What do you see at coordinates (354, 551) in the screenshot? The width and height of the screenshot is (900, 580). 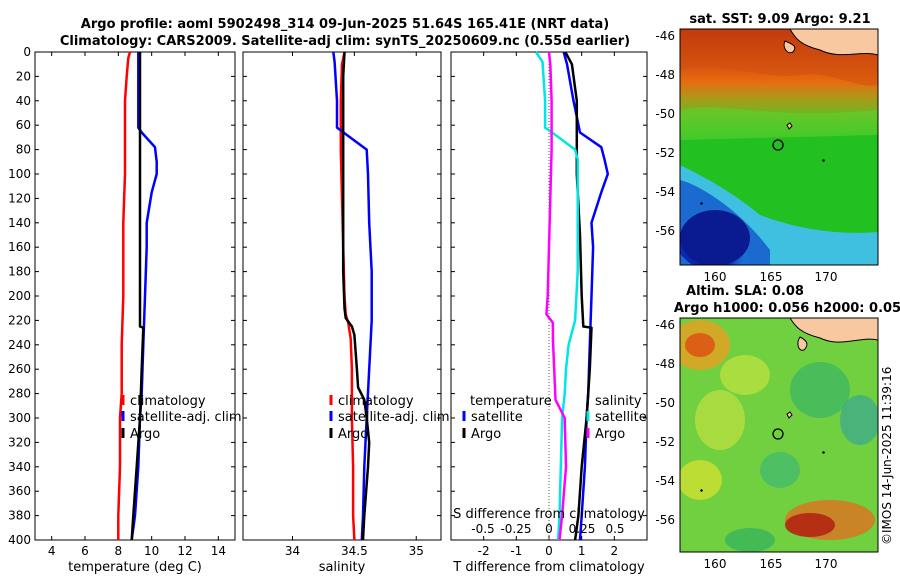 I see `x-tick-label: 34.5` at bounding box center [354, 551].